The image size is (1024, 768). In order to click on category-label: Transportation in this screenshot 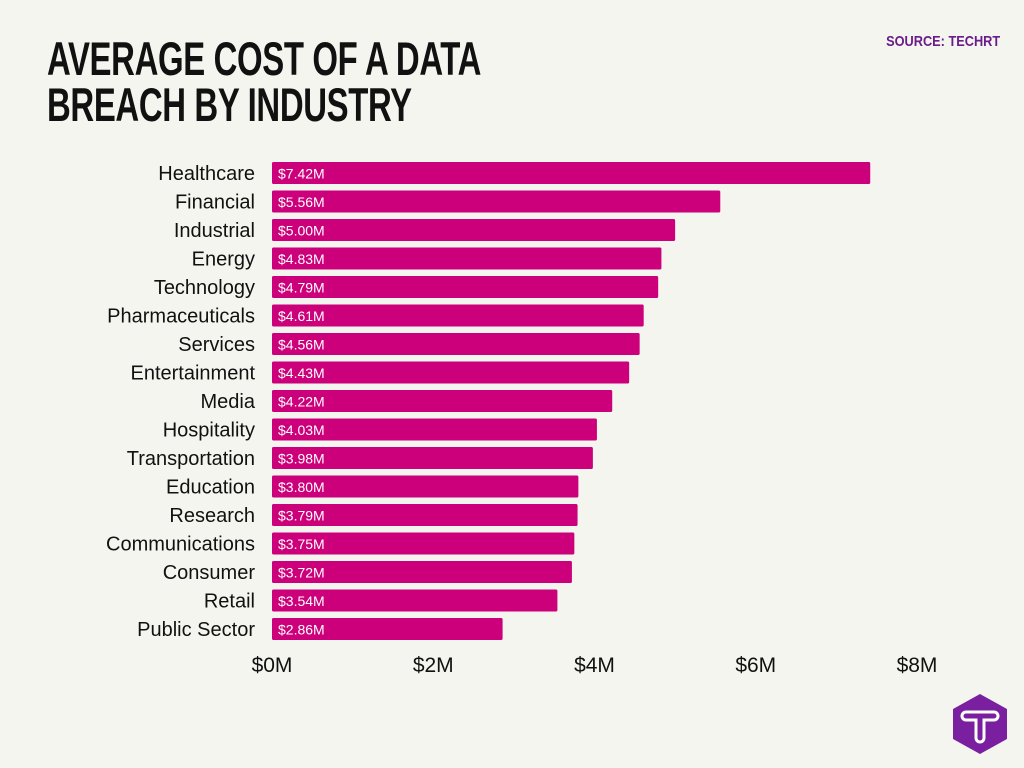, I will do `click(191, 459)`.